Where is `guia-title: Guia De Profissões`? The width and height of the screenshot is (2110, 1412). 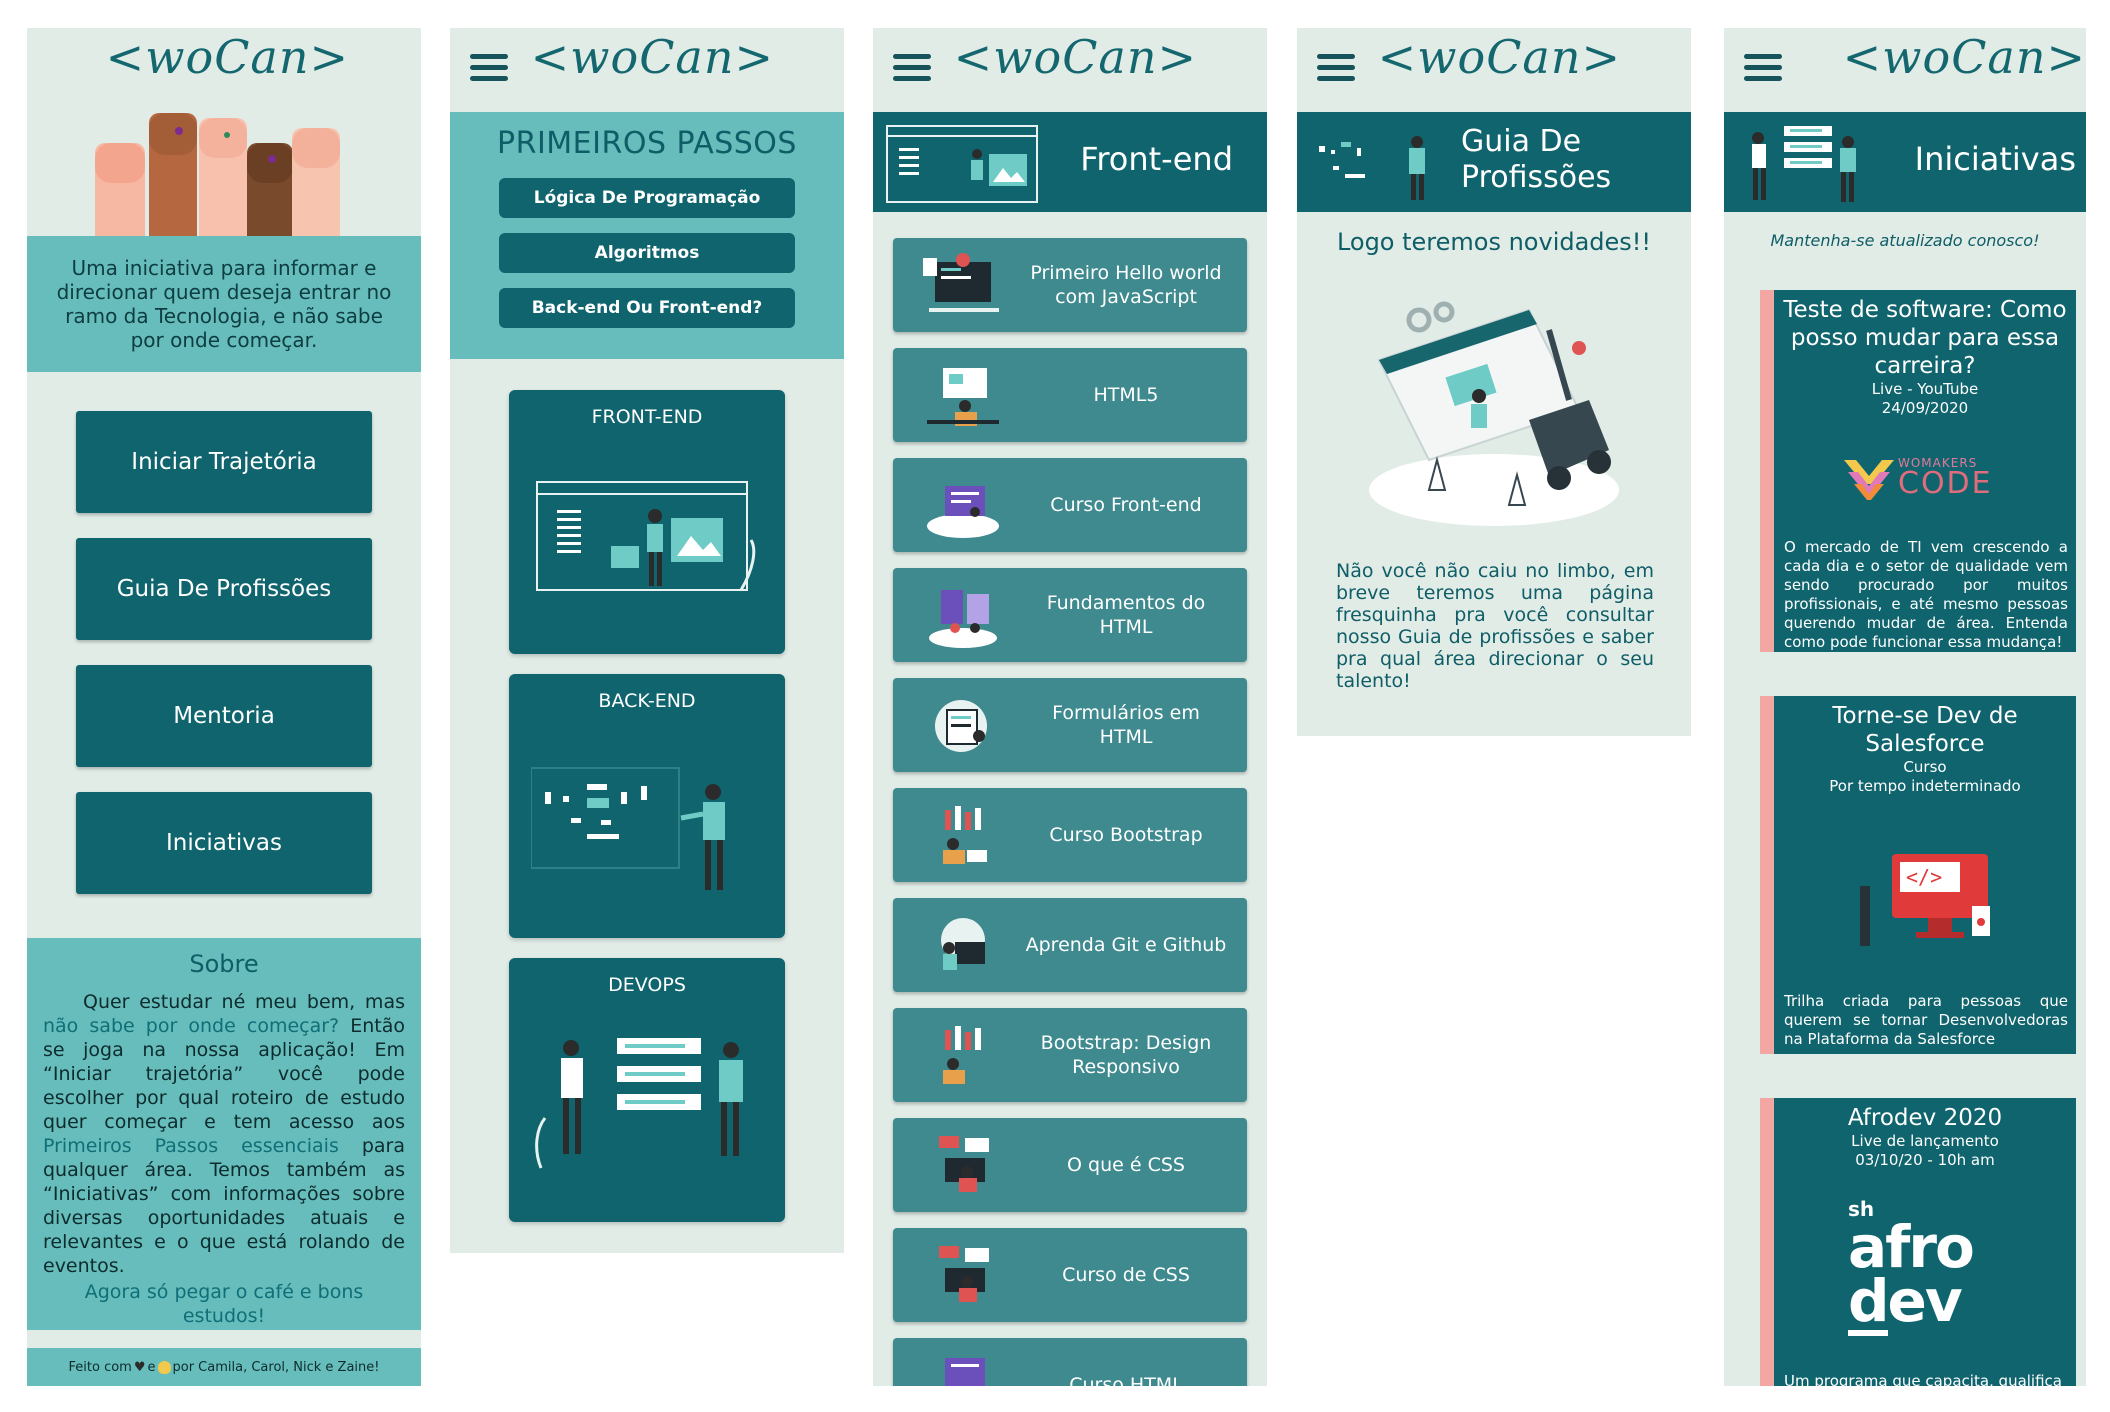
guia-title: Guia De Profissões is located at coordinates (1536, 159).